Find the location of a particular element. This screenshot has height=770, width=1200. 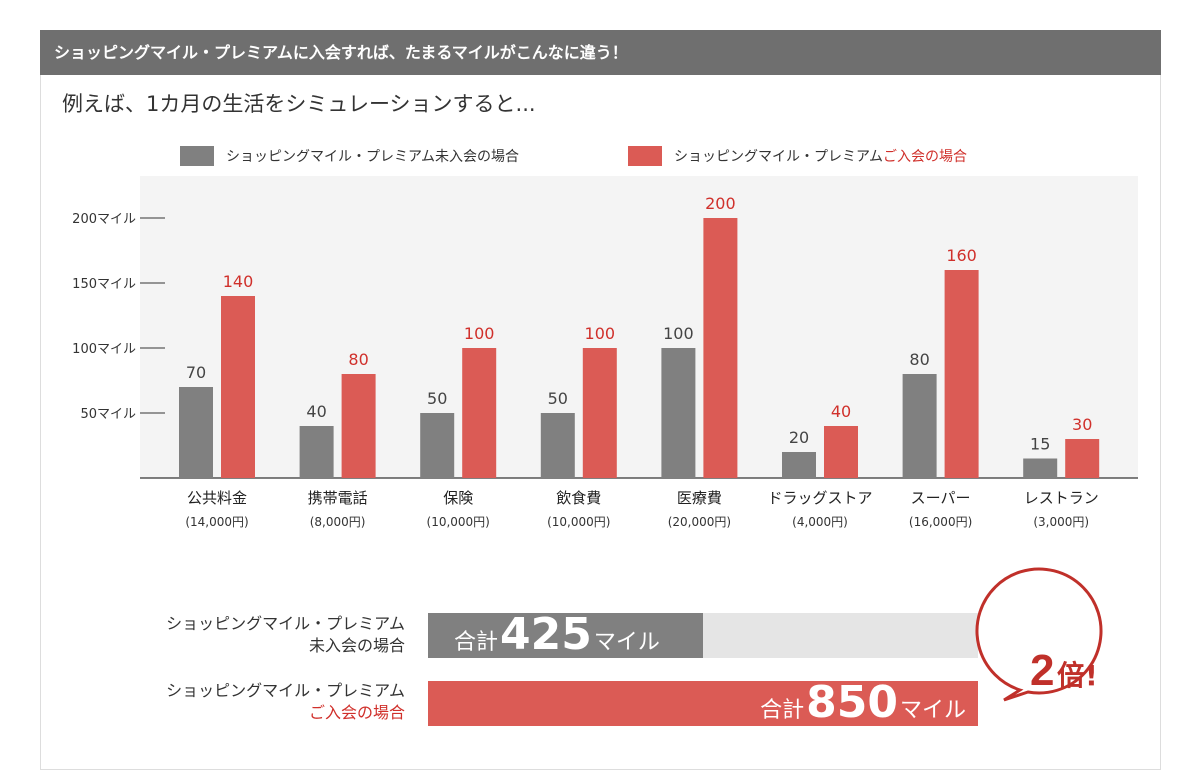

x-tick-label: ドラッグストア is located at coordinates (819, 498).